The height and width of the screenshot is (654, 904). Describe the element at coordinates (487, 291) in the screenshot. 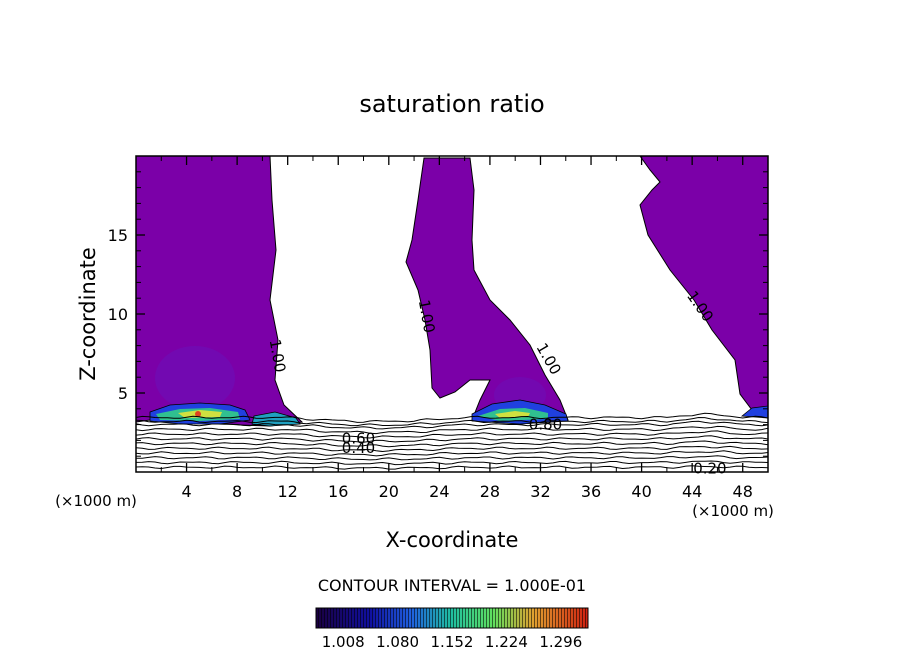

I see `purple-region-middle` at that location.